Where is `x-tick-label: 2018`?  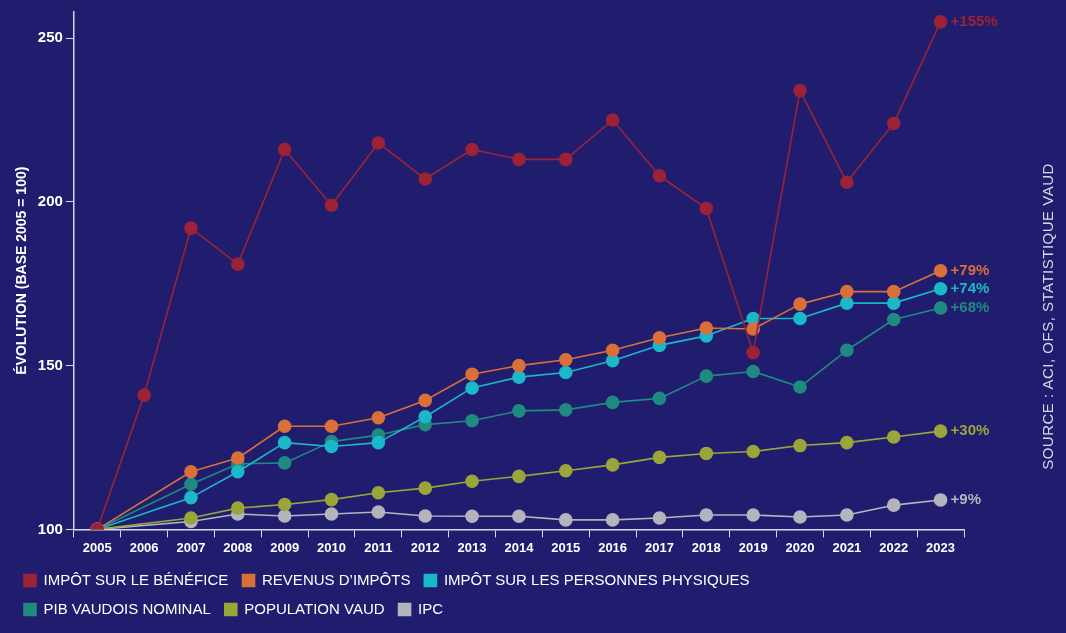 x-tick-label: 2018 is located at coordinates (706, 547).